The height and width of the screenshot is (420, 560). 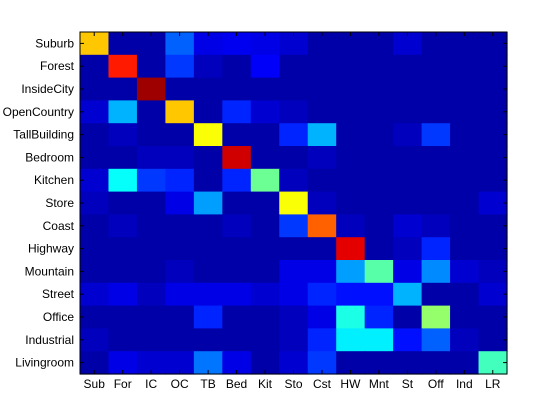 I want to click on heatmap-cell-r8-c6, so click(x=265, y=226).